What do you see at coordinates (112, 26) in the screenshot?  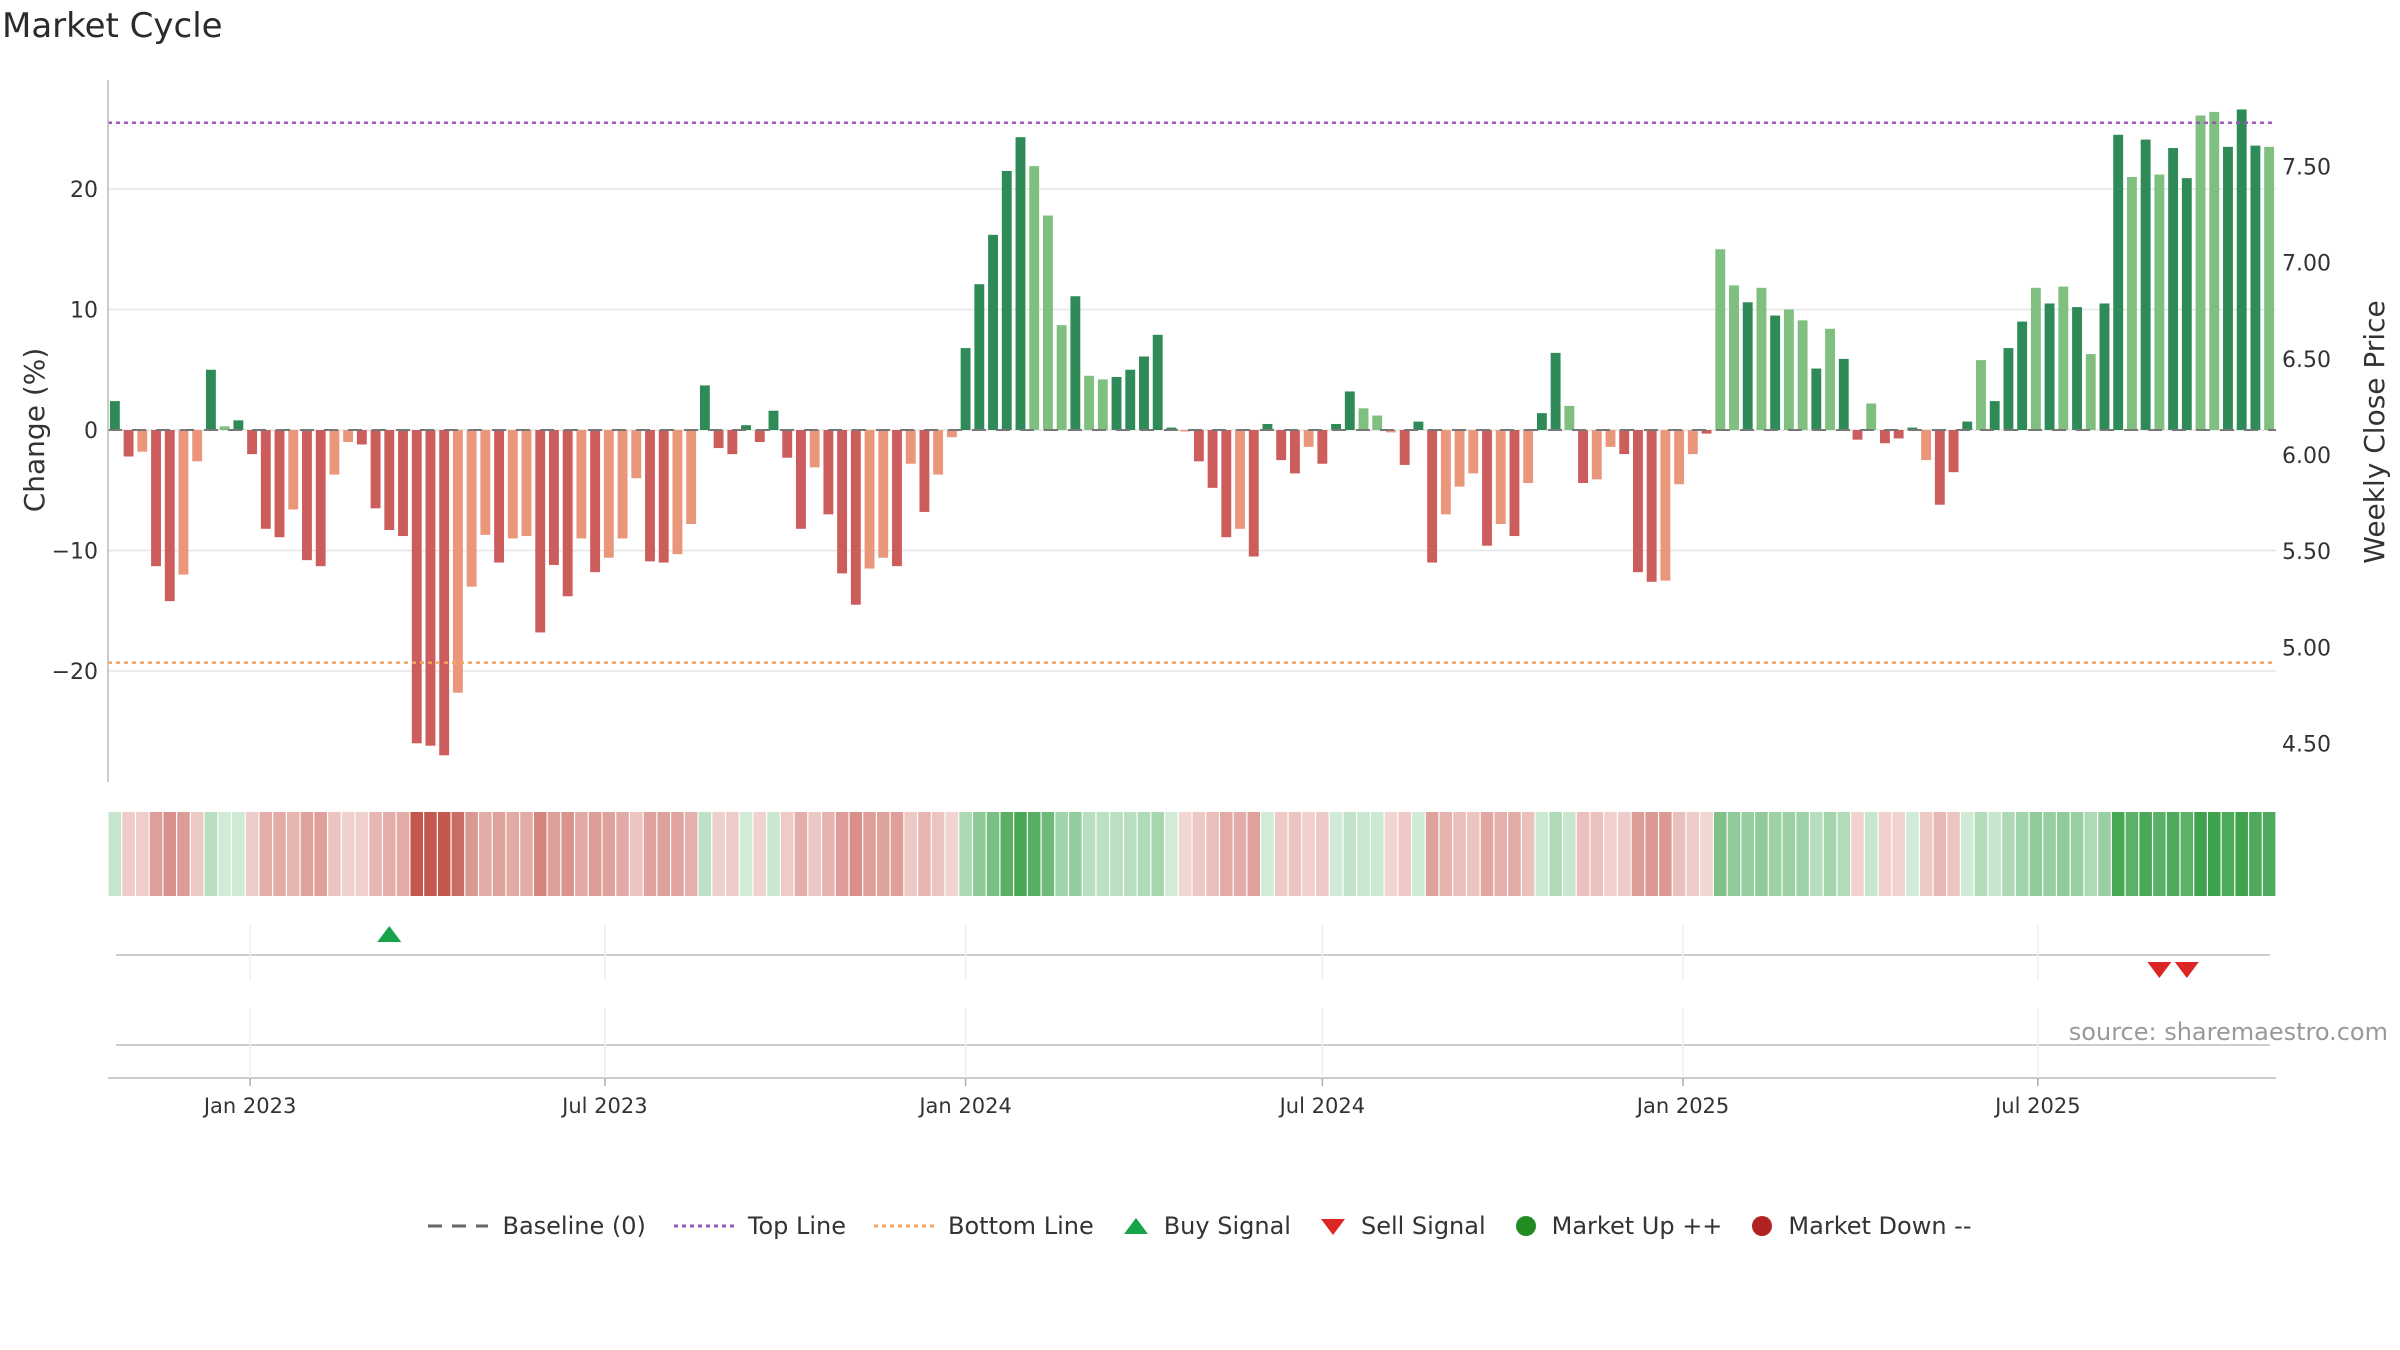 I see `chart-title: Market Cycle` at bounding box center [112, 26].